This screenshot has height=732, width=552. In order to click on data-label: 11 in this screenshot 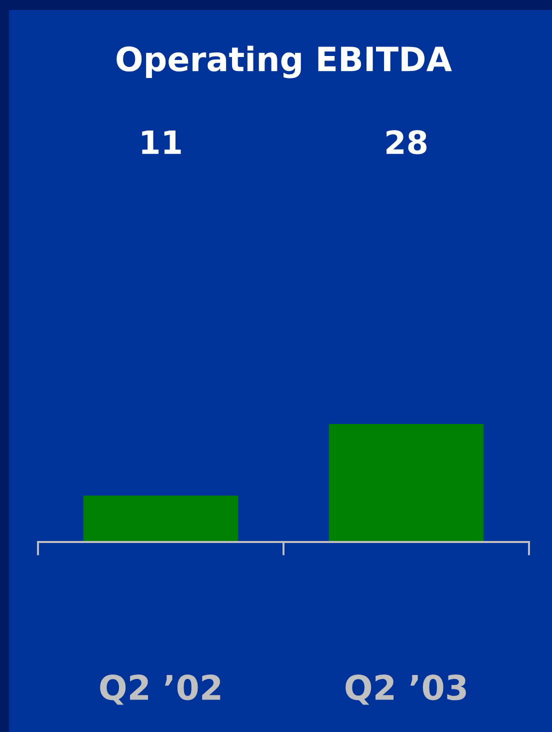, I will do `click(161, 142)`.